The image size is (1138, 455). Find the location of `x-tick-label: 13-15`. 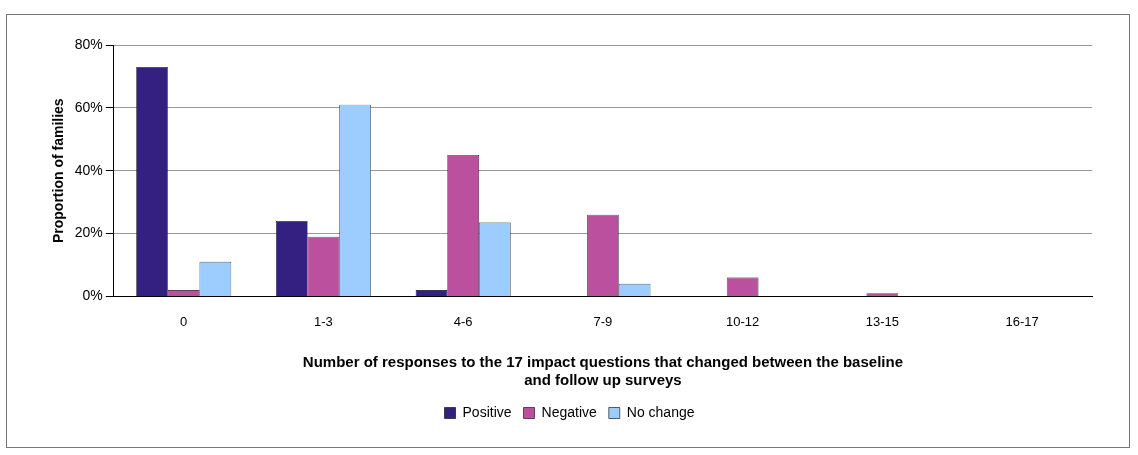

x-tick-label: 13-15 is located at coordinates (882, 321).